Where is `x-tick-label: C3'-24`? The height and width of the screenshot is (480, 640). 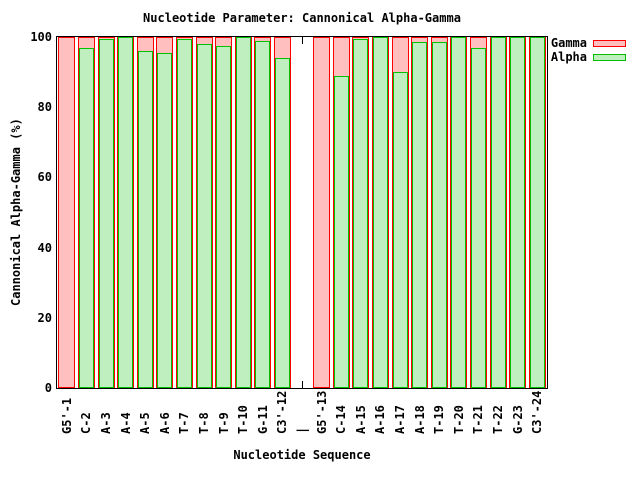 x-tick-label: C3'-24 is located at coordinates (537, 412).